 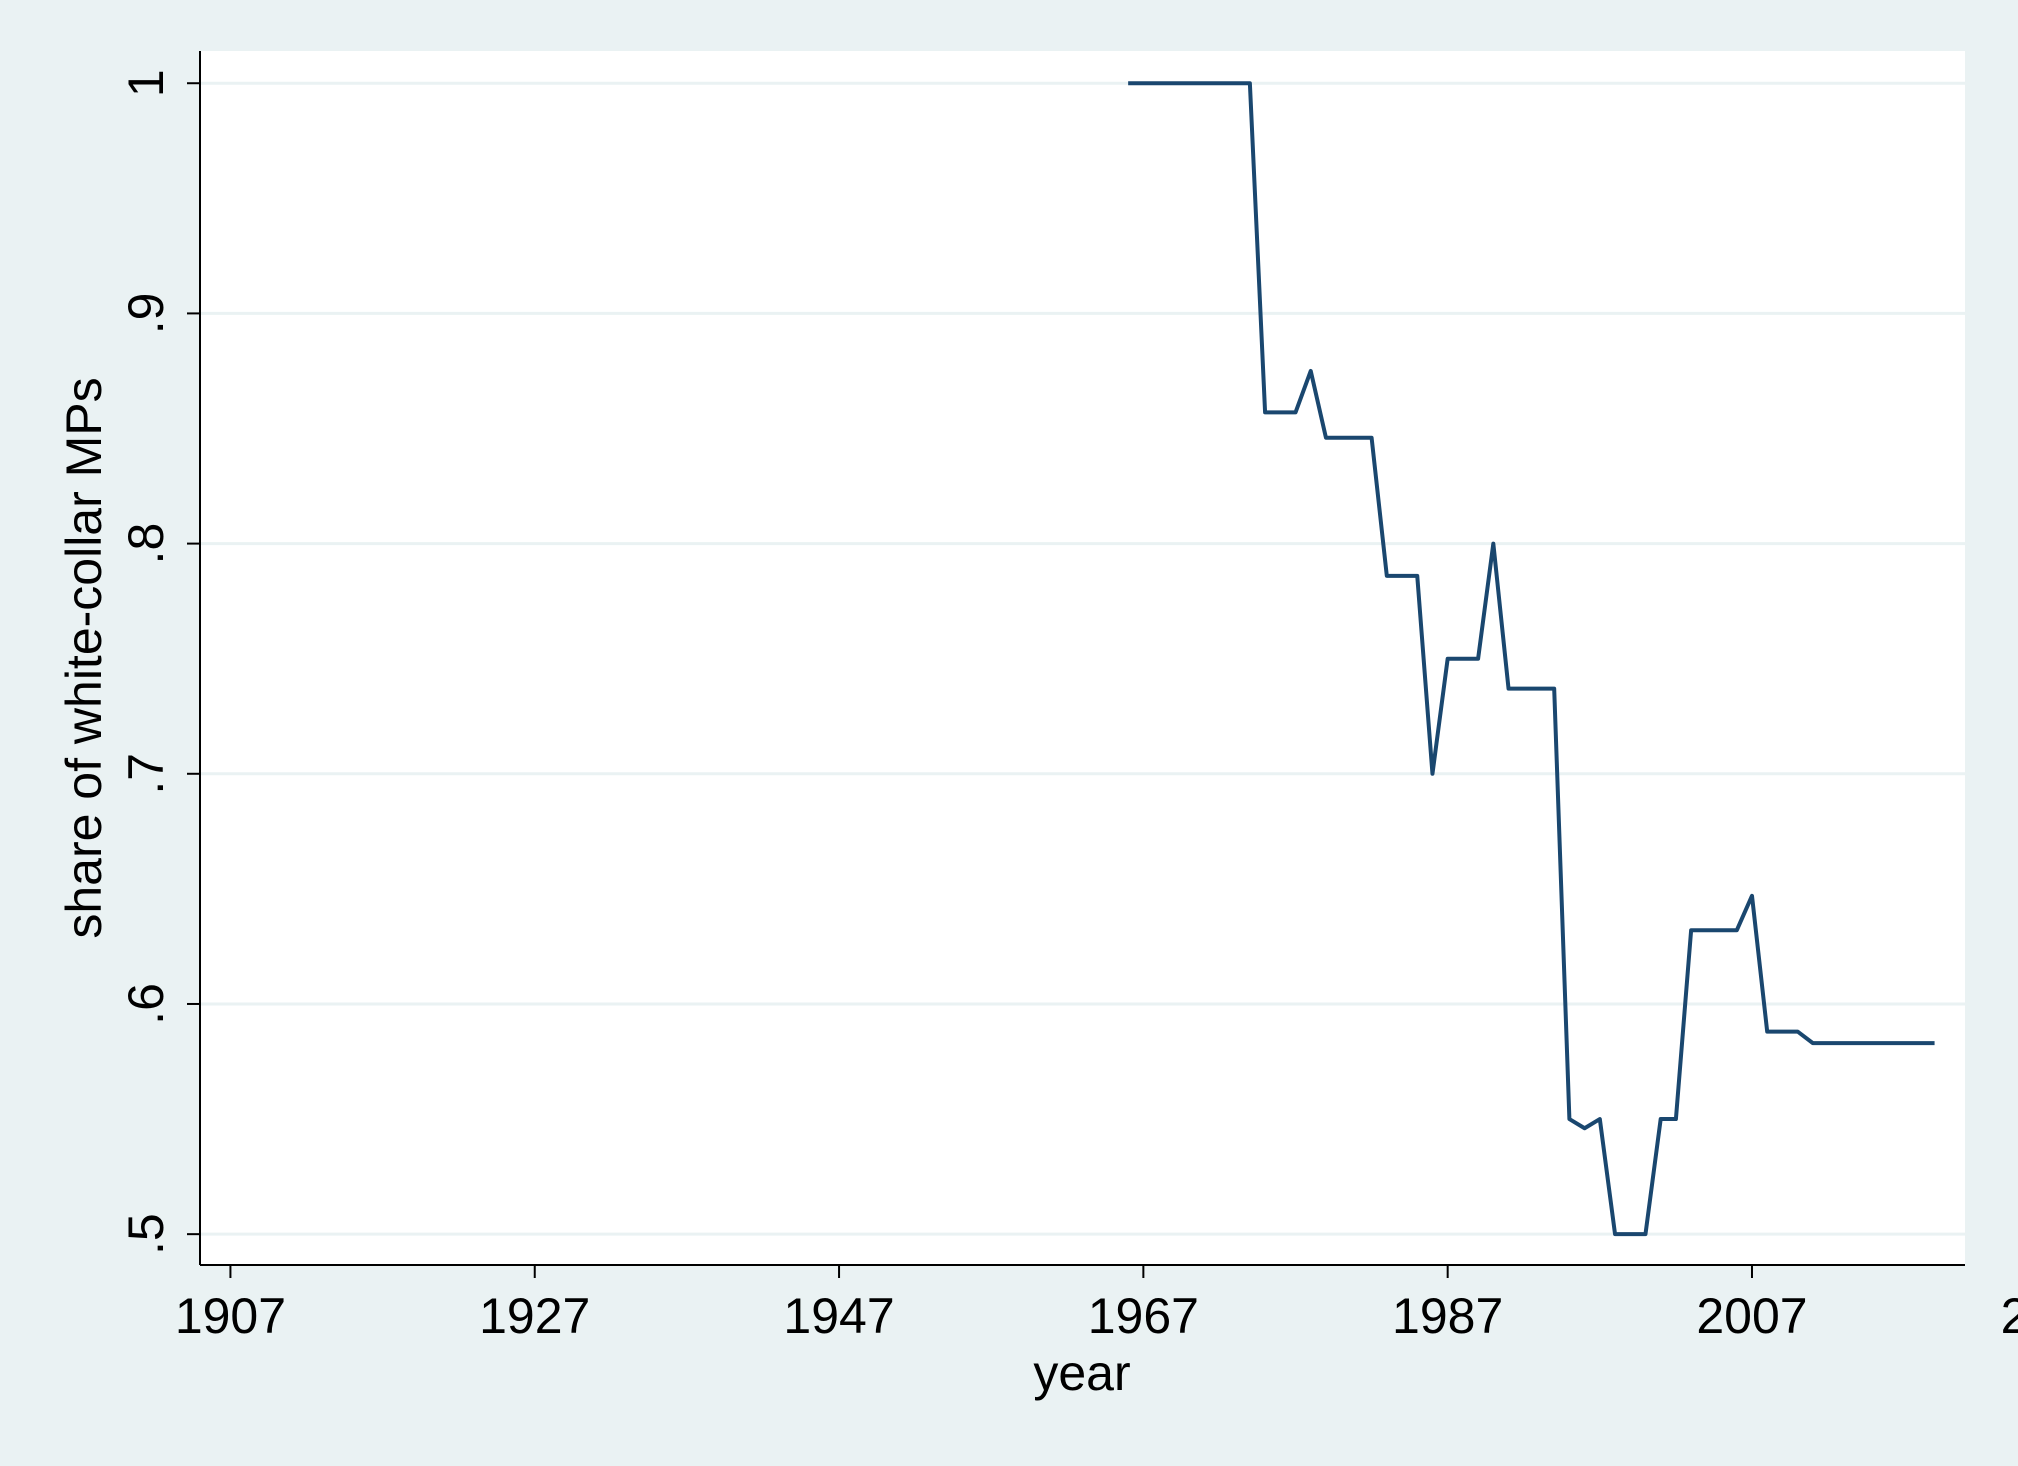 I want to click on y-tick-label: .6, so click(x=146, y=1004).